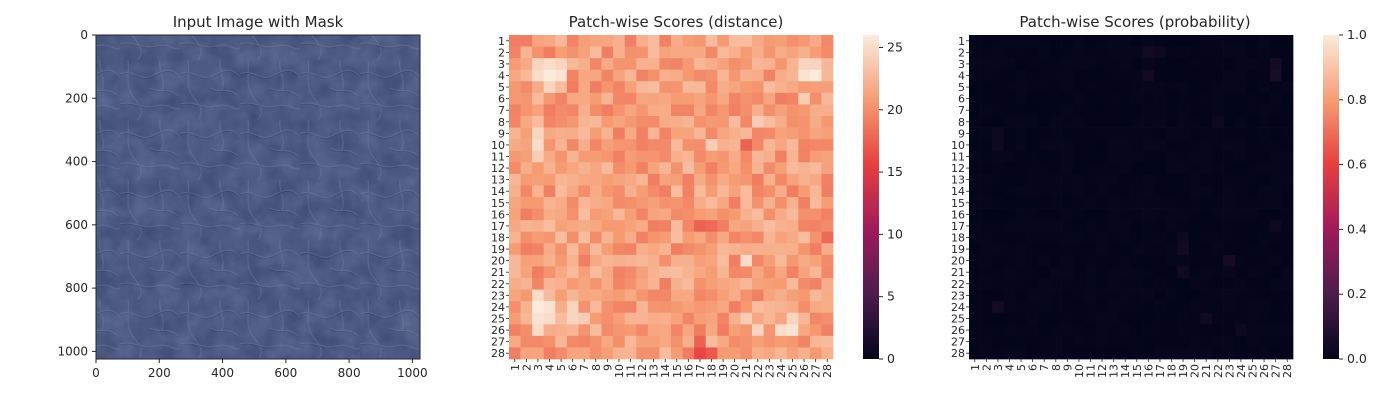 This screenshot has height=400, width=1400. Describe the element at coordinates (412, 373) in the screenshot. I see `image-x-tick-label: 1000` at that location.